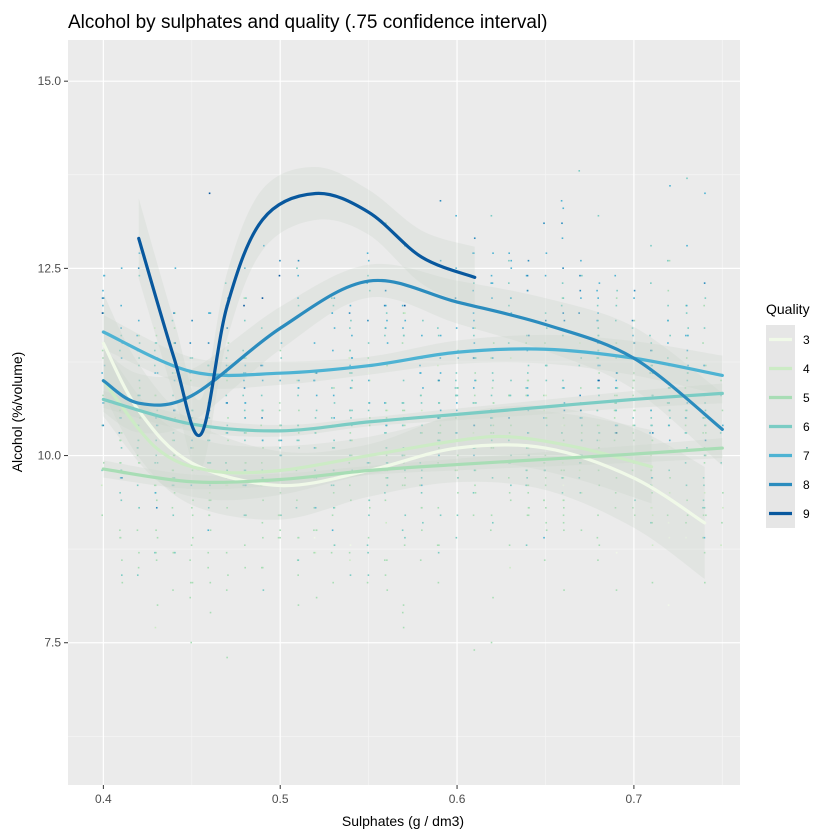 This screenshot has width=840, height=840. Describe the element at coordinates (634, 799) in the screenshot. I see `x-tick-label: 0.7` at that location.